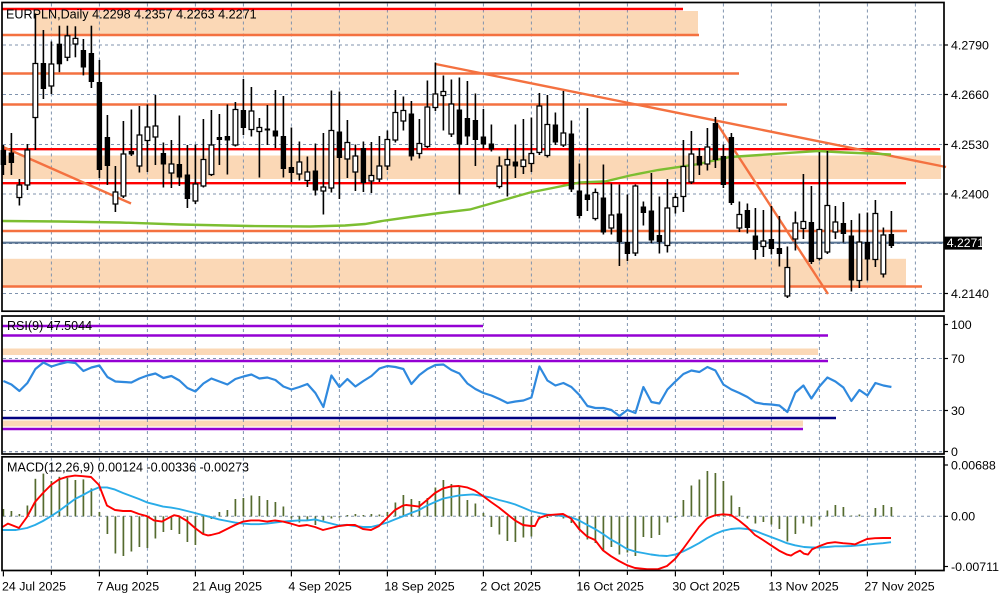  What do you see at coordinates (961, 325) in the screenshot?
I see `svg-text: 100` at bounding box center [961, 325].